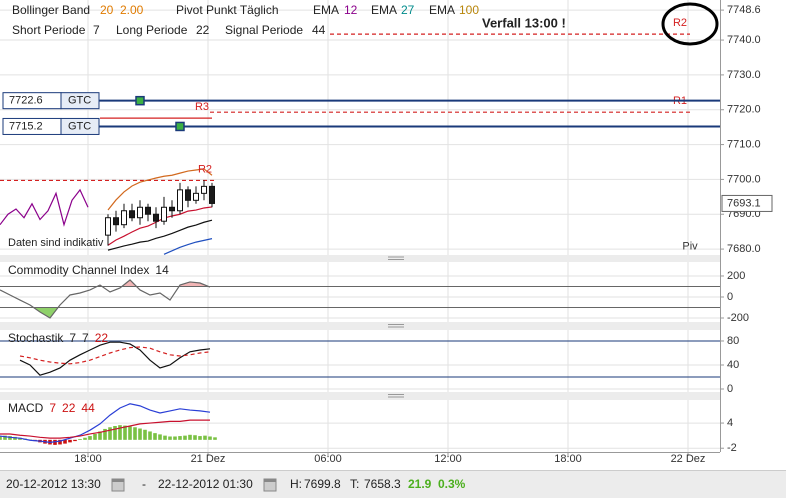 Image resolution: width=786 pixels, height=498 pixels. I want to click on last-price-box, so click(747, 203).